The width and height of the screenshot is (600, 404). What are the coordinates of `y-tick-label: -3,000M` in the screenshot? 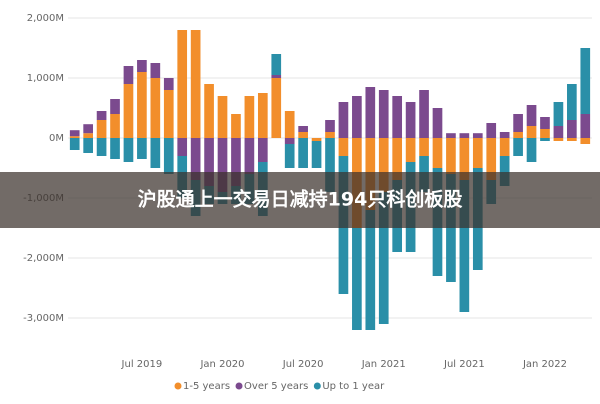 It's located at (43, 318).